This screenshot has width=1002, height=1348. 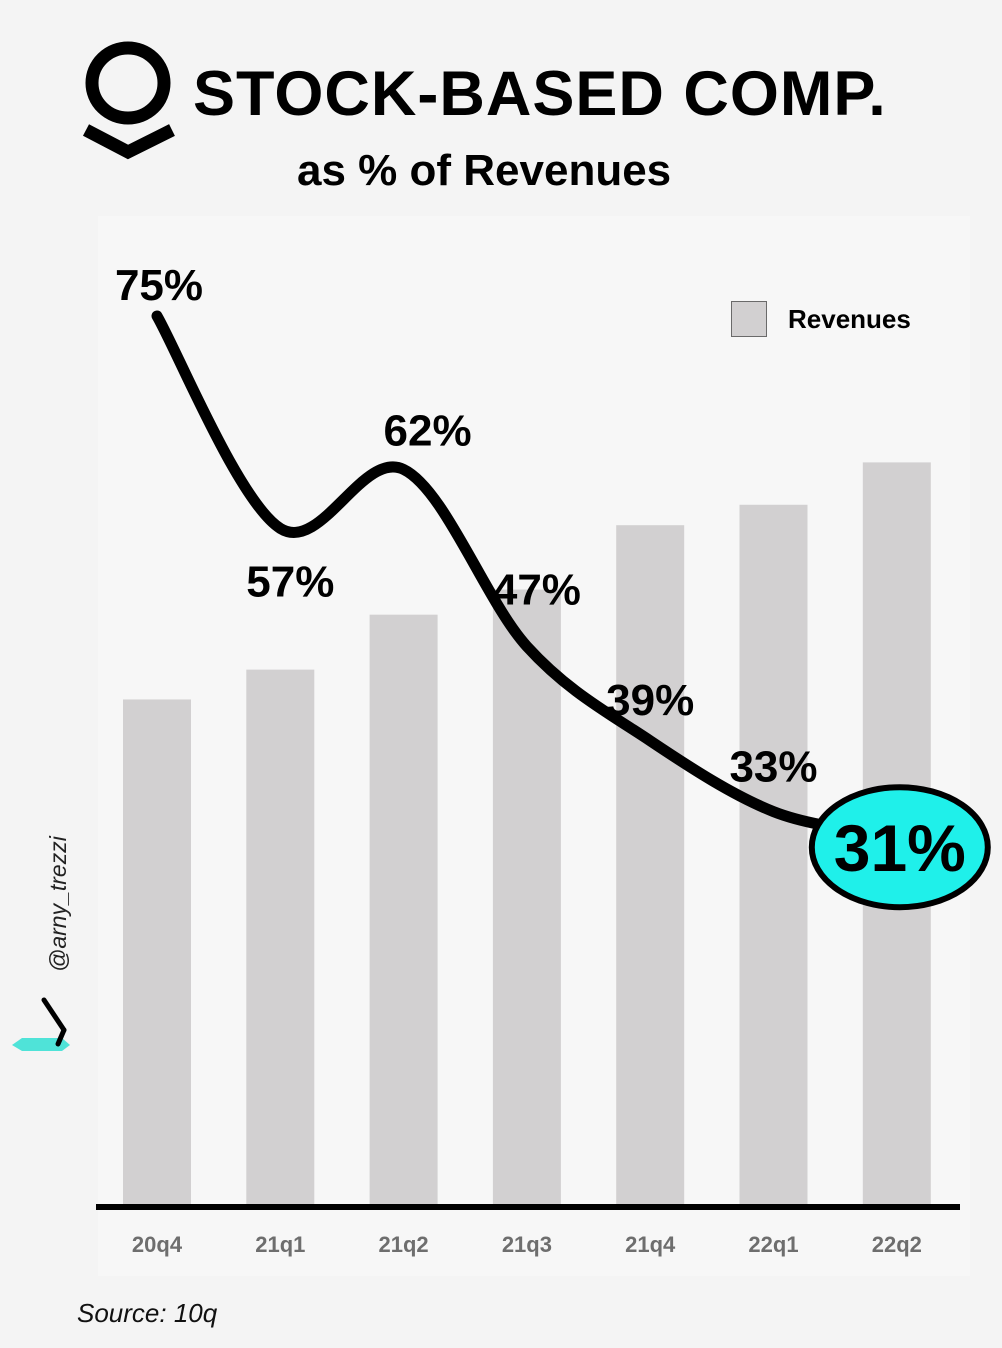 What do you see at coordinates (40, 930) in the screenshot?
I see `author-watermark` at bounding box center [40, 930].